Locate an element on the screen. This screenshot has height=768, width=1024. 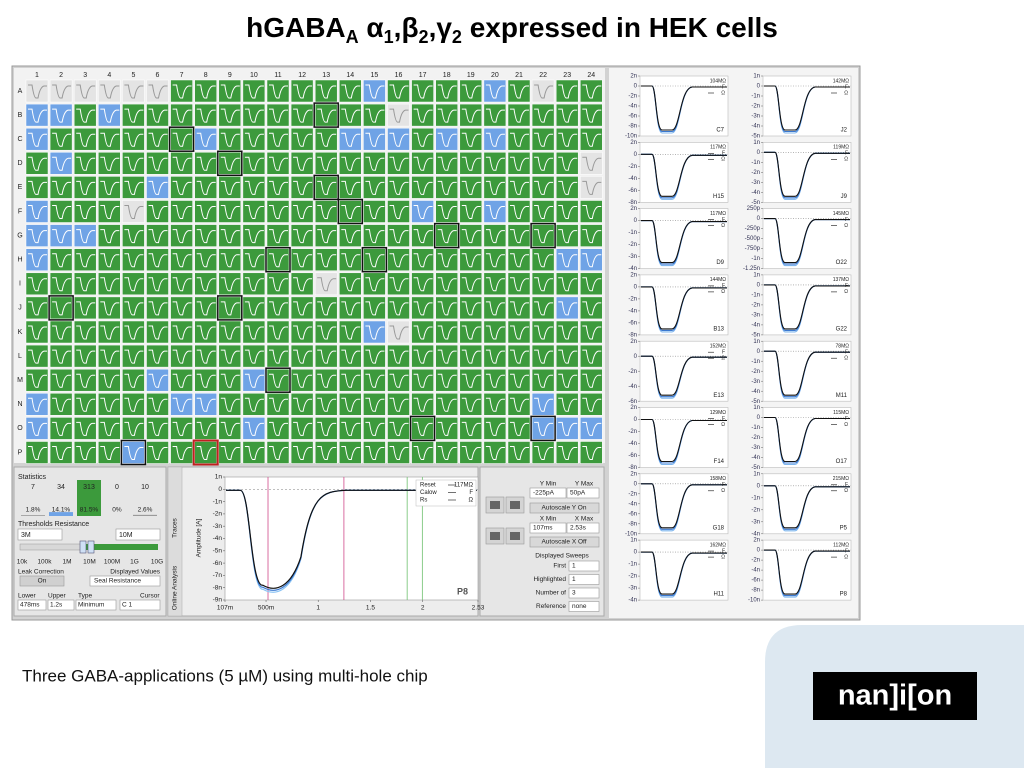
autoscale-x is located at coordinates (564, 542).